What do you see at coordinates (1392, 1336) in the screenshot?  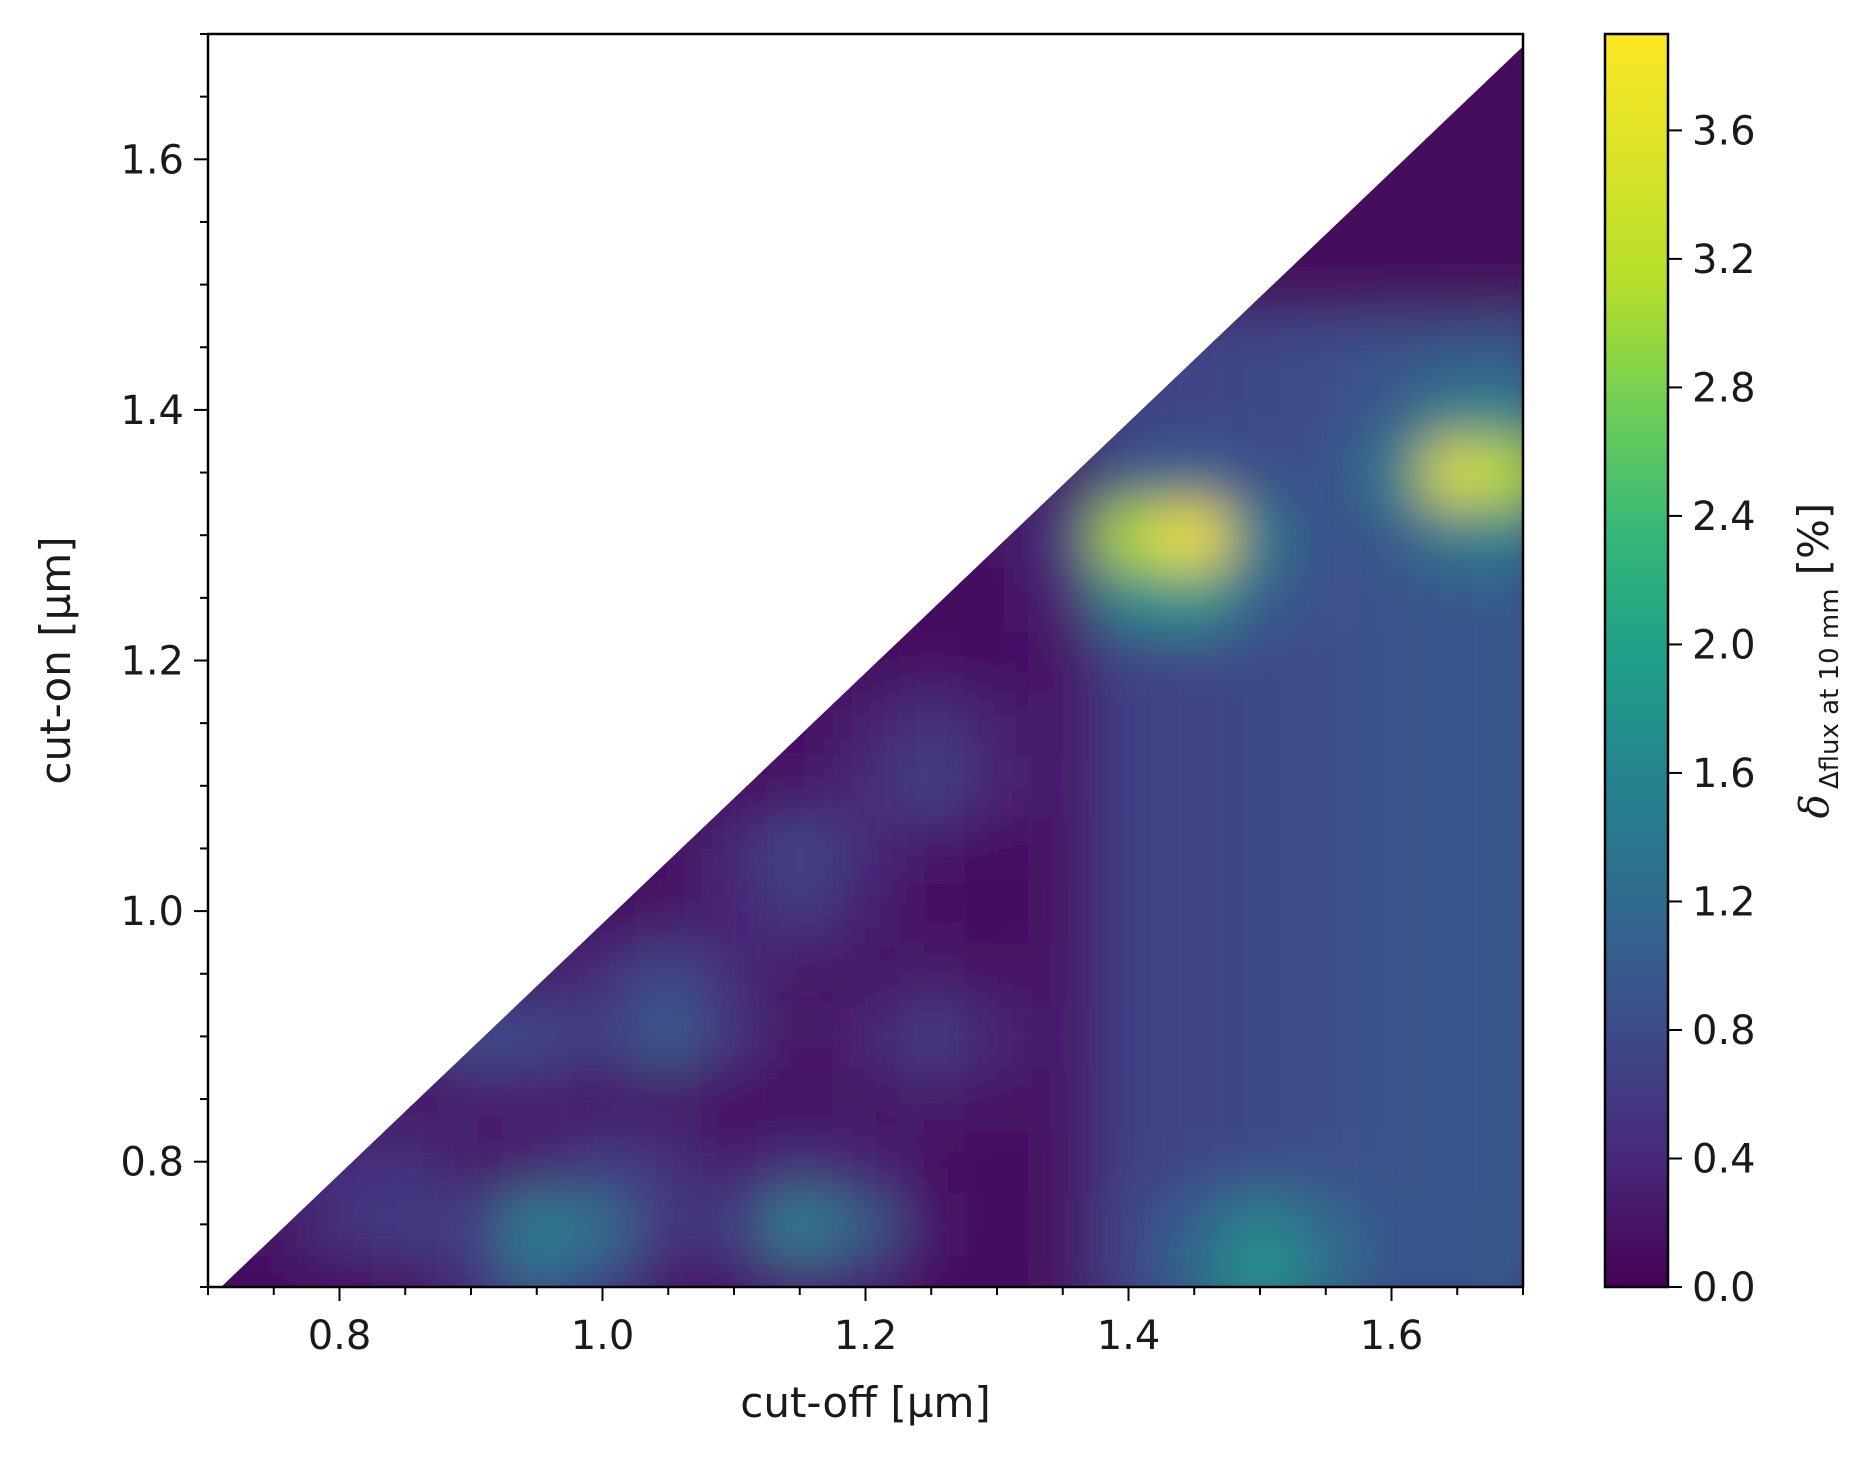 I see `x-tick-label: 1.6` at bounding box center [1392, 1336].